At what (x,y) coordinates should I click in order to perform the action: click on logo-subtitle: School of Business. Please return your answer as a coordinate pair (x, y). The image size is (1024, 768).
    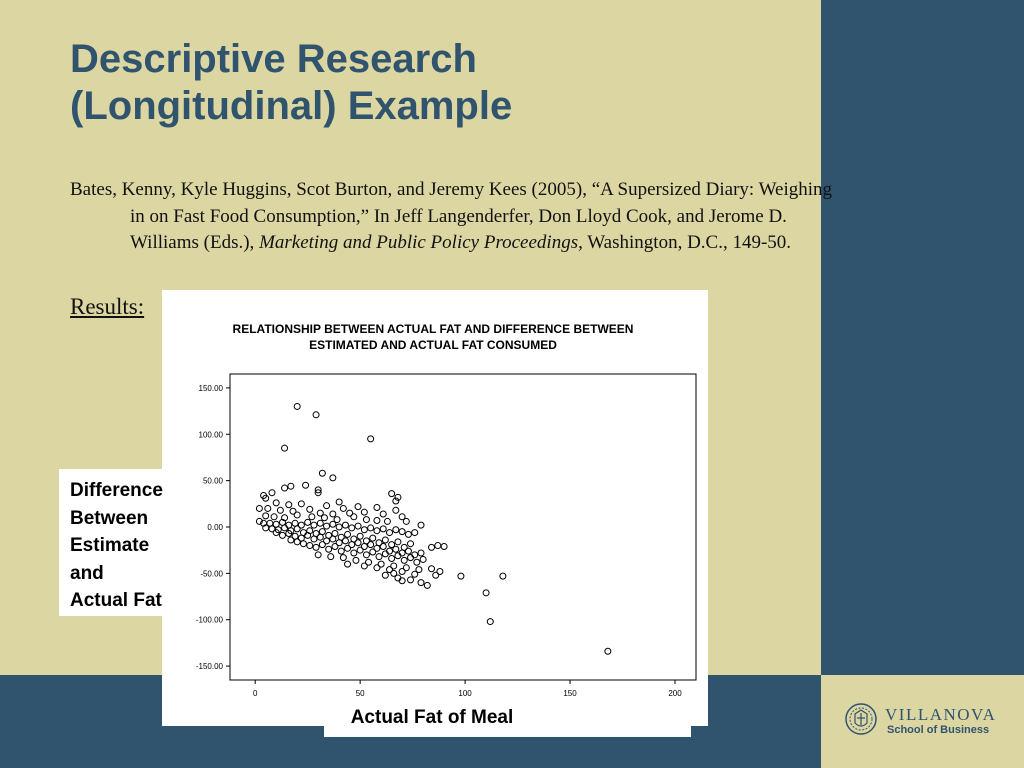
    Looking at the image, I should click on (938, 730).